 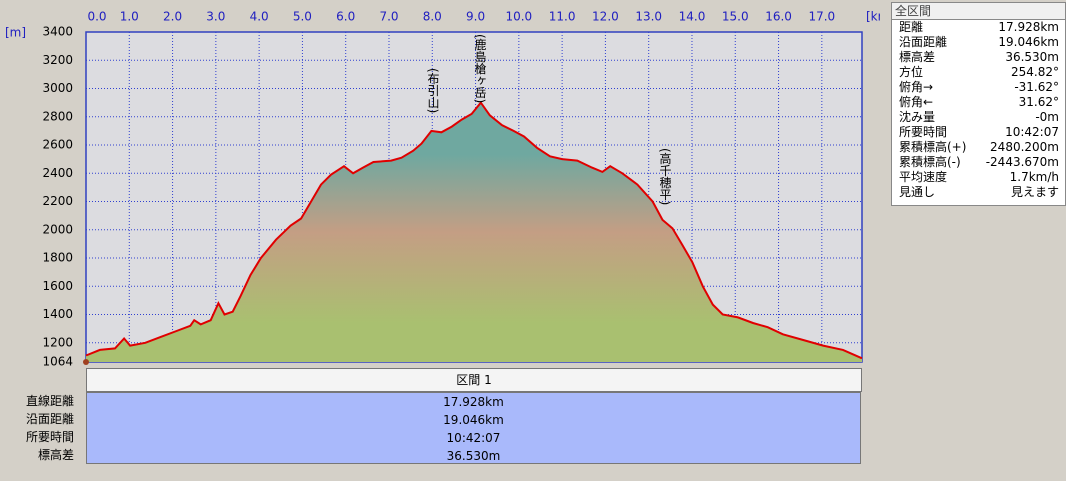 I want to click on x-tick-label: 0.0, so click(x=96, y=17).